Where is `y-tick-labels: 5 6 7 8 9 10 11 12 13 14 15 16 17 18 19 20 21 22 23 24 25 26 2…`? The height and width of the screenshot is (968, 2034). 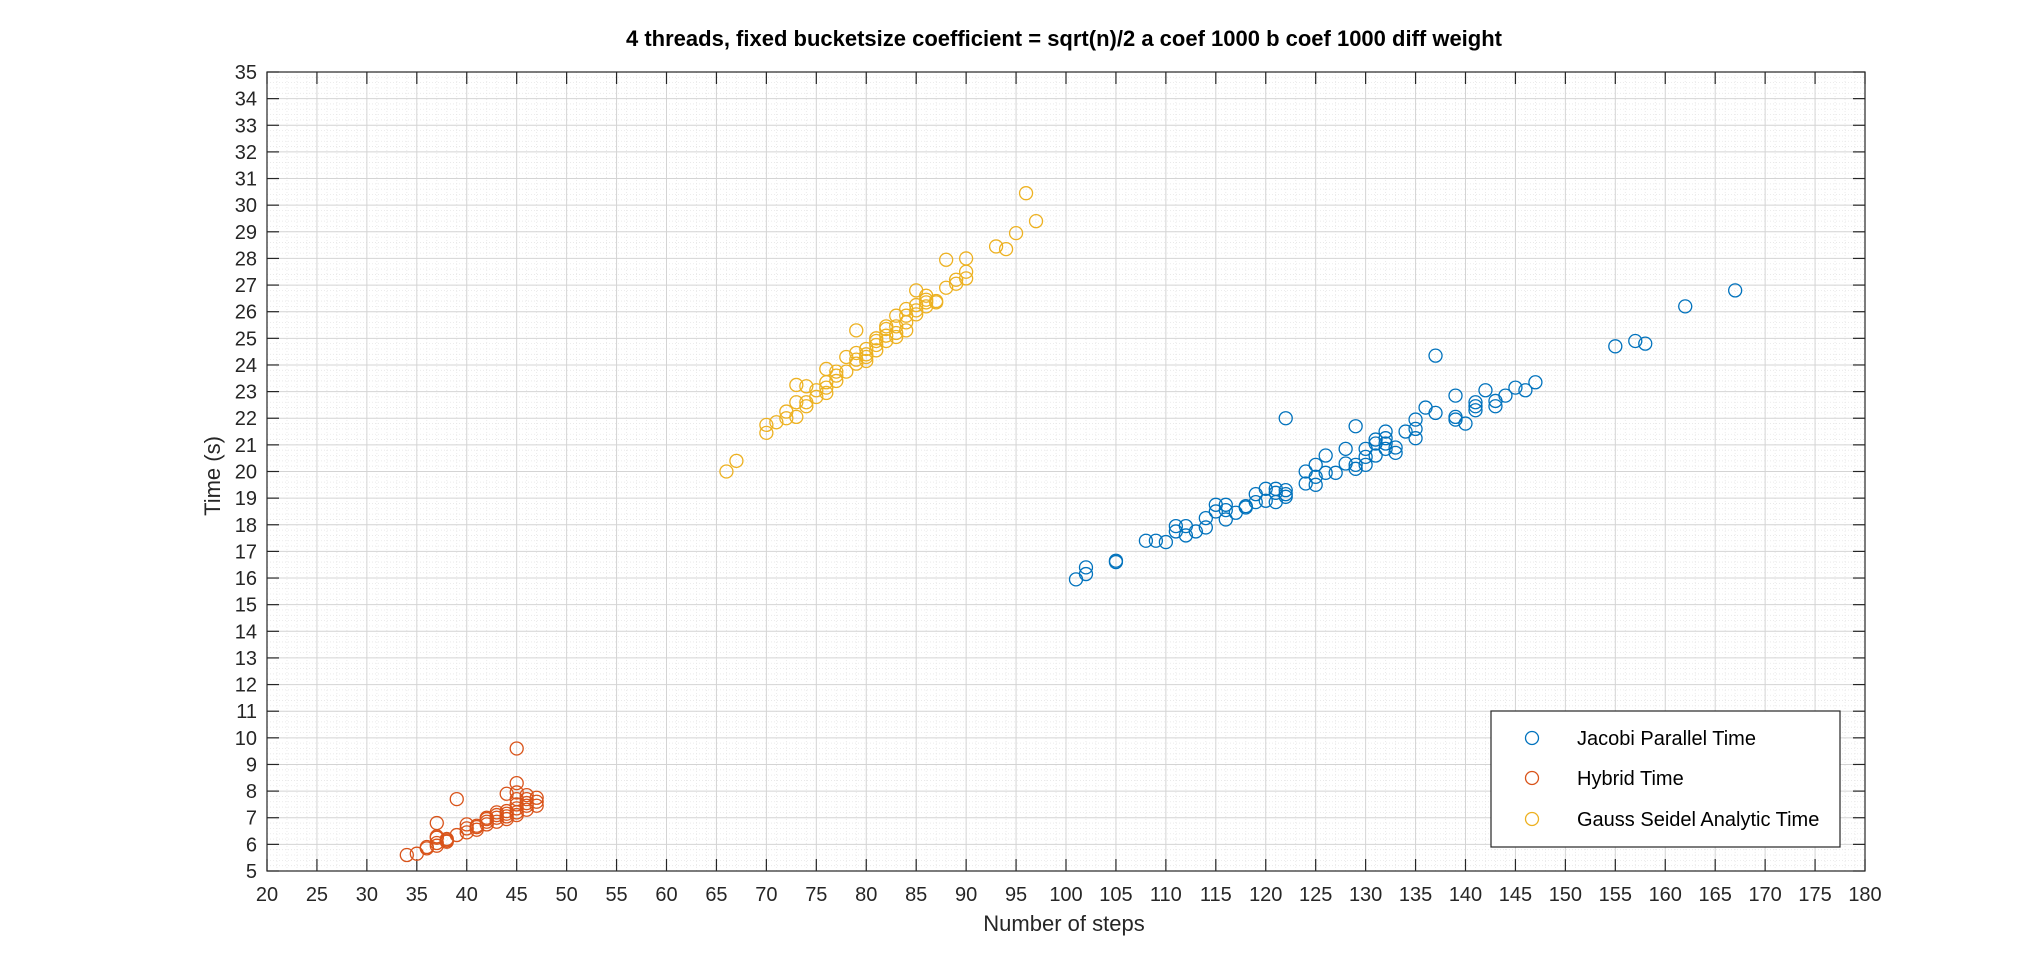
y-tick-labels: 5 6 7 8 9 10 11 12 13 14 15 16 17 18 19 20 21 22 23 24 25 26 2… is located at coordinates (246, 472).